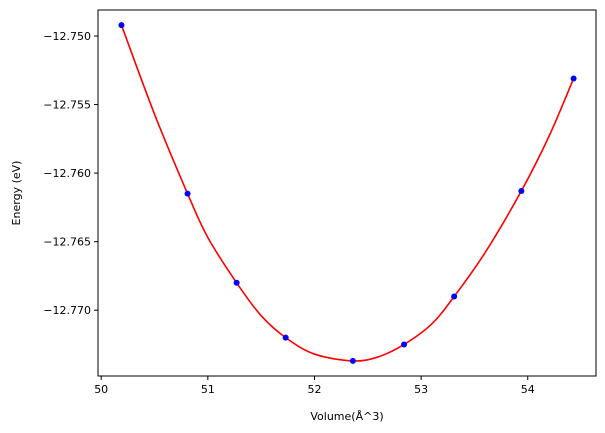 This screenshot has height=433, width=605. Describe the element at coordinates (67, 310) in the screenshot. I see `y-tick-label: −12.770` at that location.